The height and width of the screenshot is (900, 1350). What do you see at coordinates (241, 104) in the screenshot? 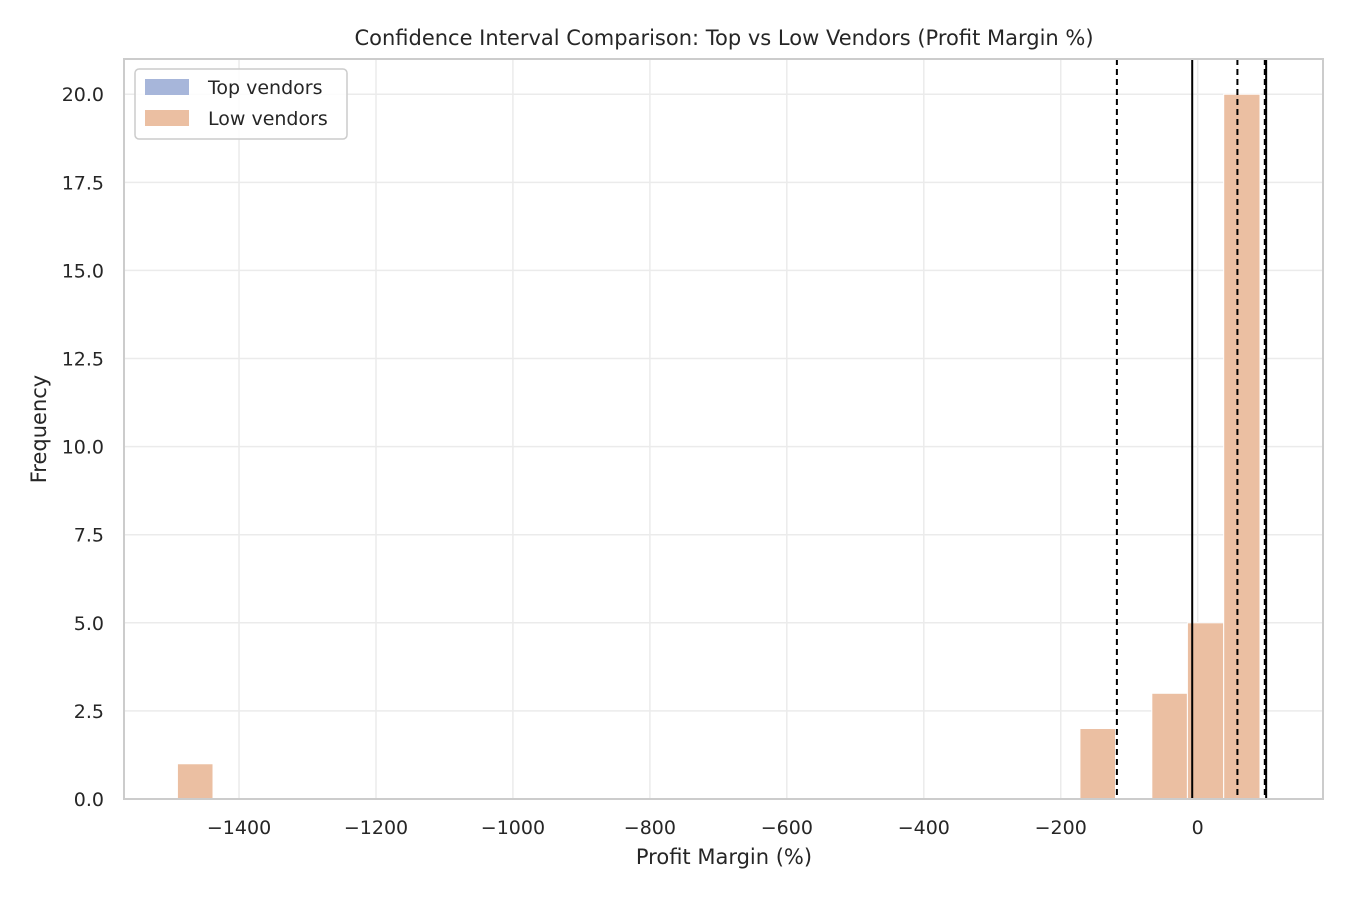
I see `legend: Top vendors Low vendors` at bounding box center [241, 104].